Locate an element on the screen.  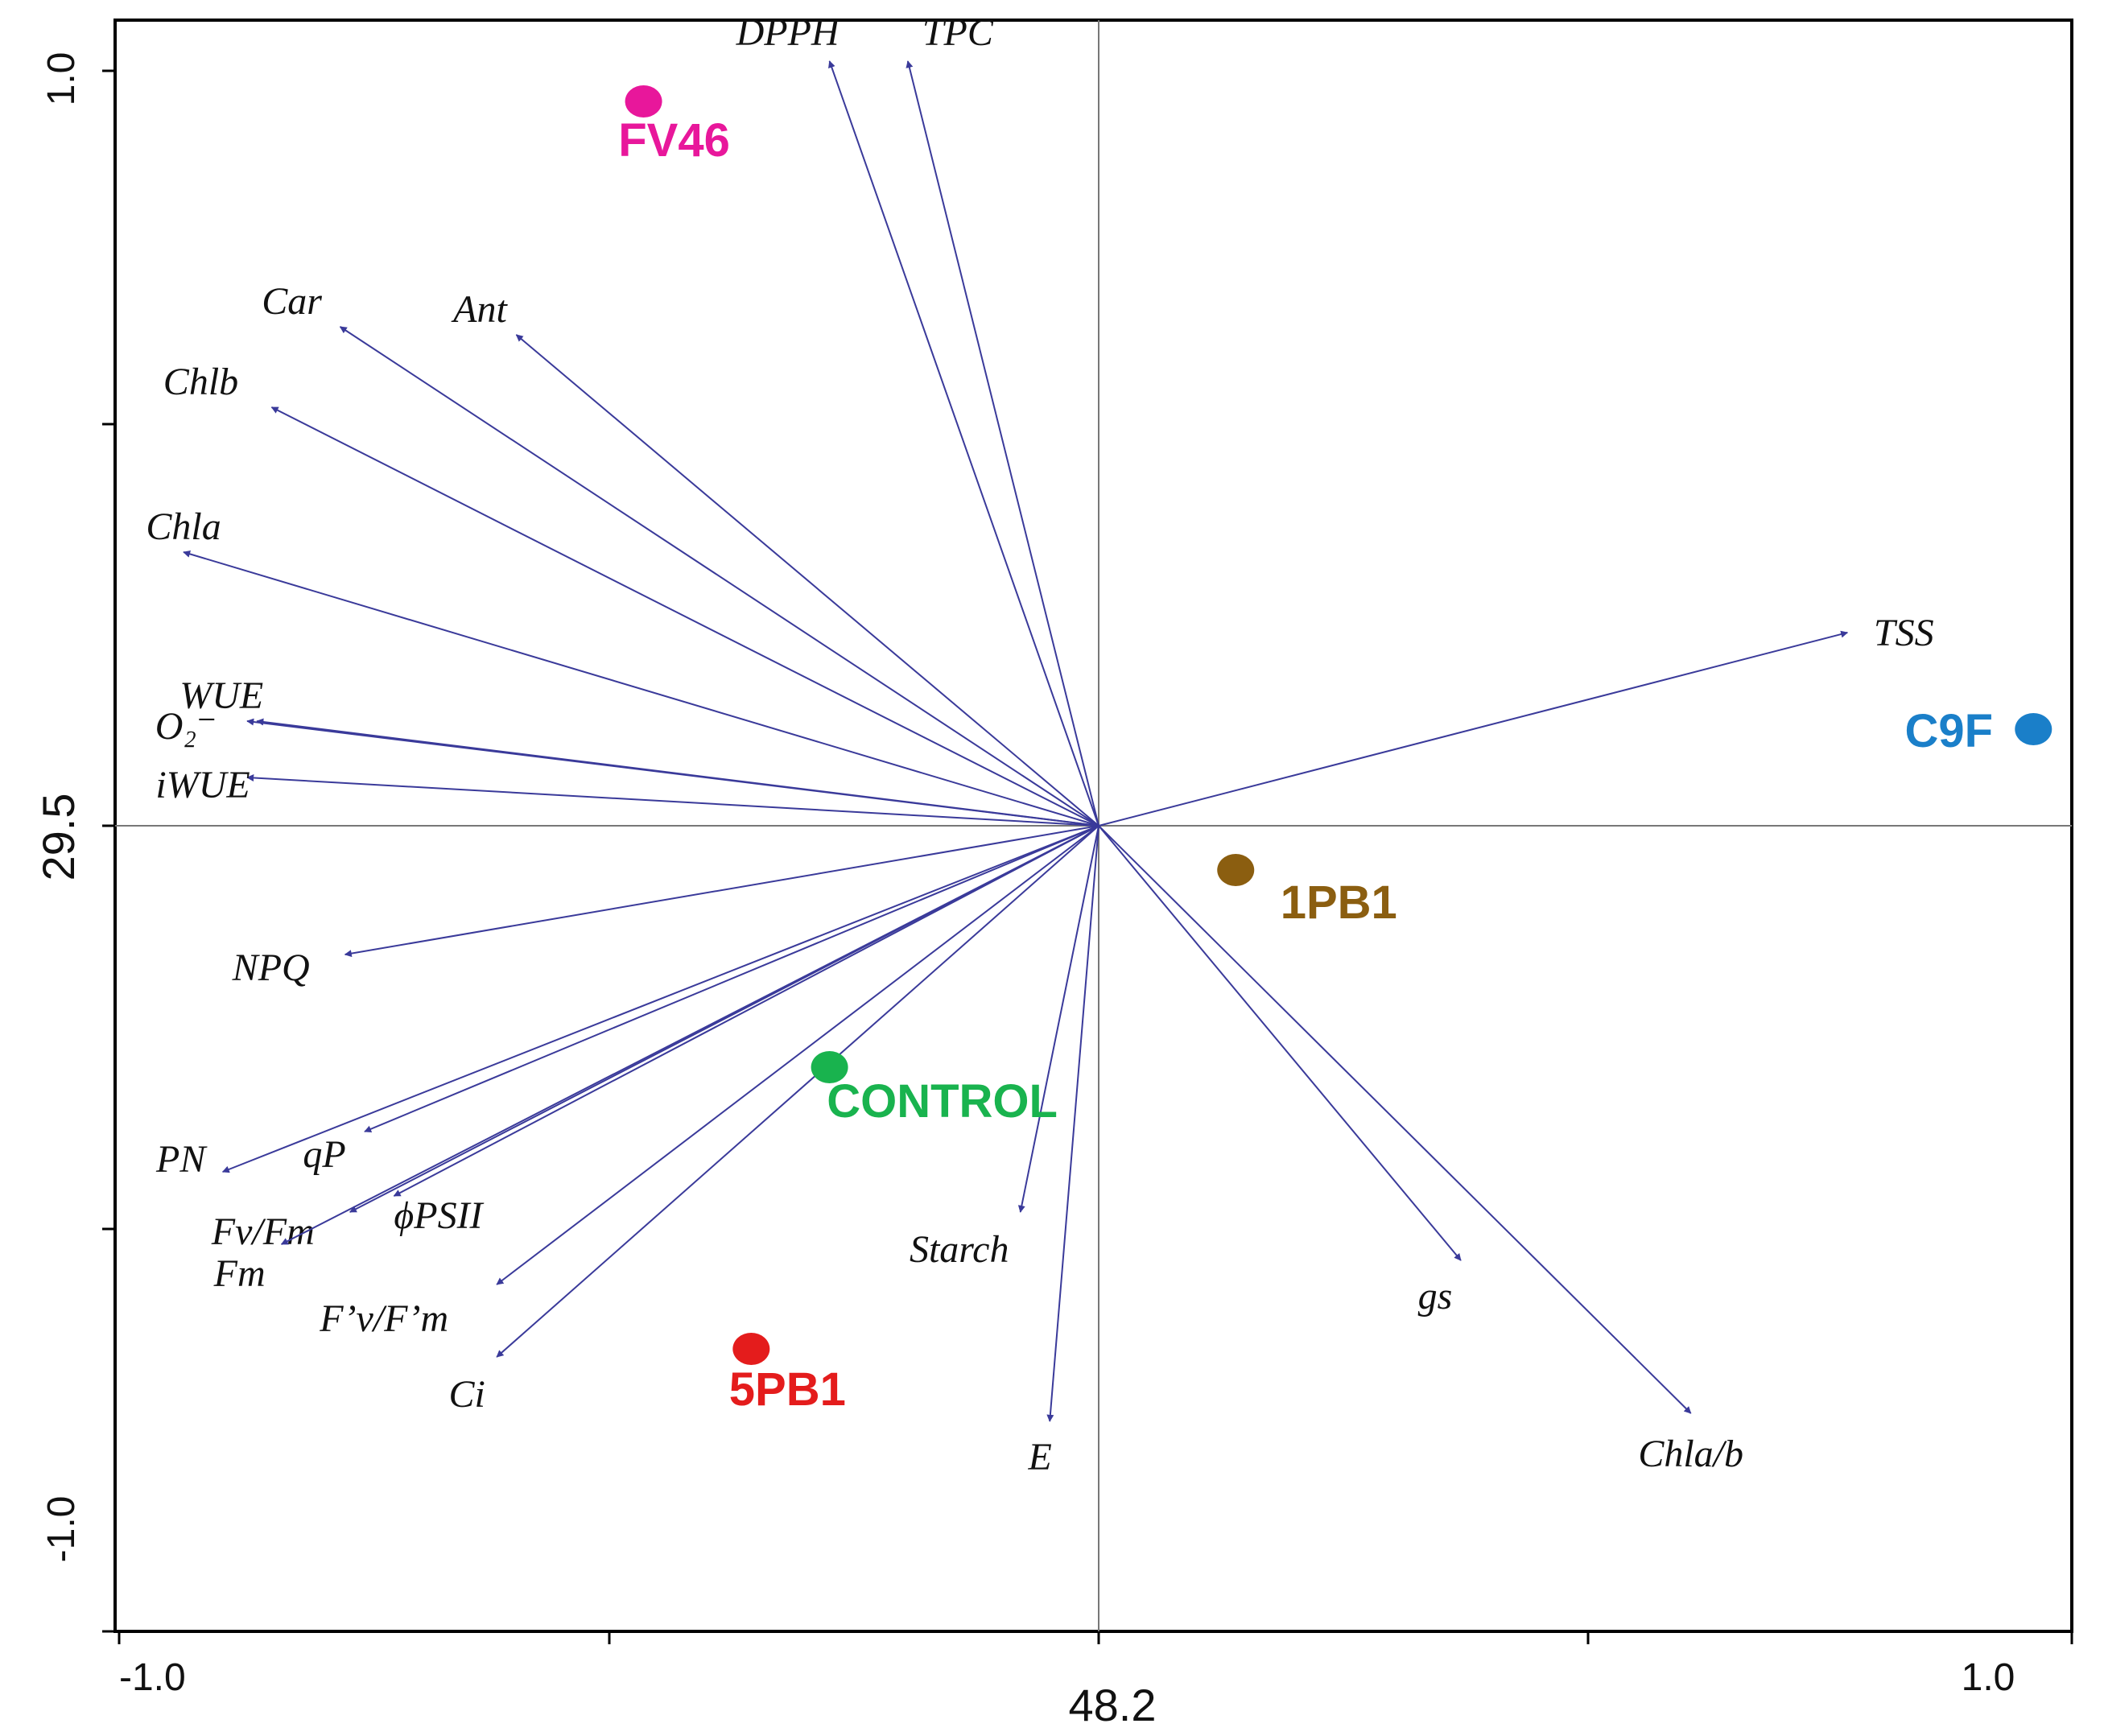
vector-label: Ant is located at coordinates (479, 309).